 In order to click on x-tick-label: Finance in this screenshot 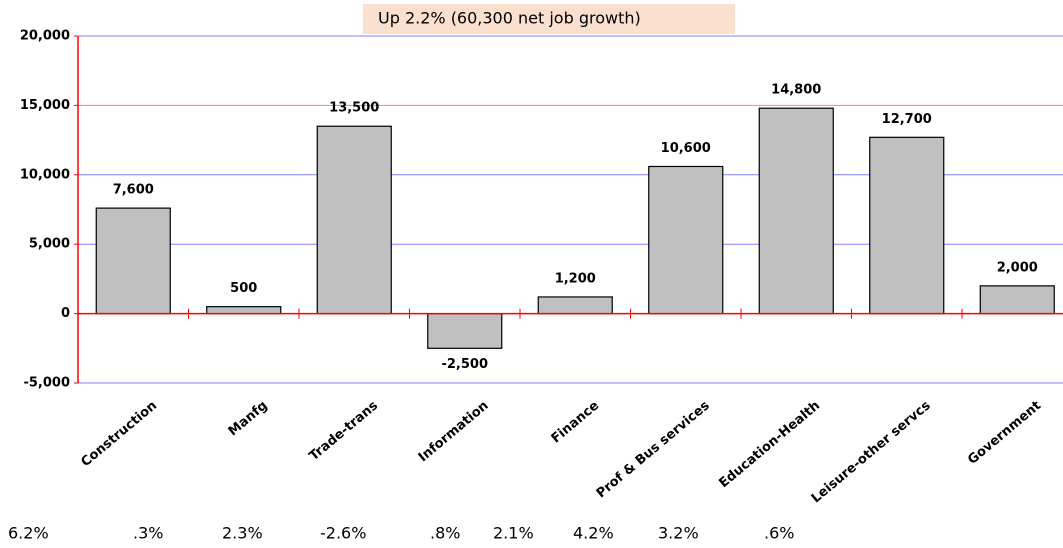, I will do `click(576, 422)`.